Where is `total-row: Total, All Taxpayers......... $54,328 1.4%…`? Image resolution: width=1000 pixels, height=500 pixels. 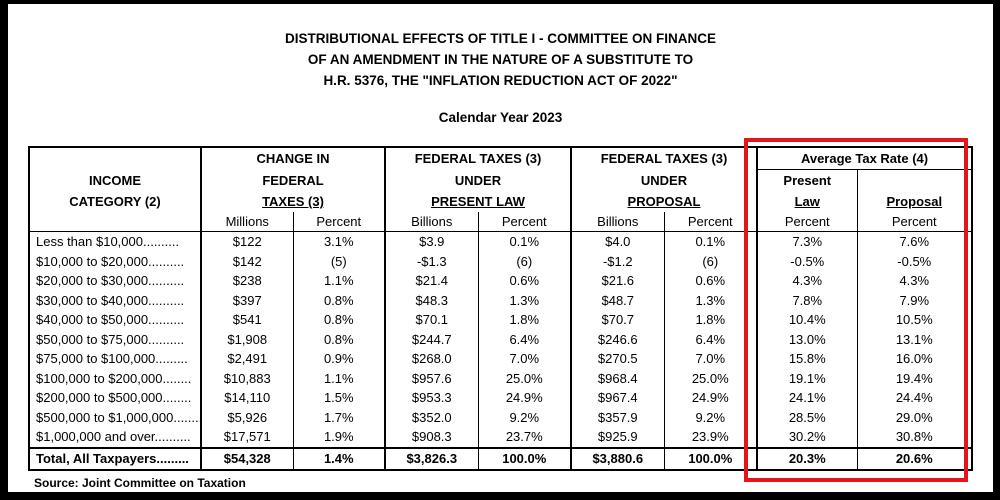
total-row: Total, All Taxpayers......... $54,328 1.4%… is located at coordinates (501, 458).